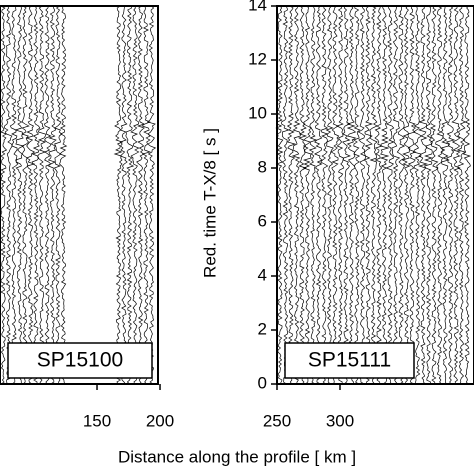 Image resolution: width=474 pixels, height=474 pixels. What do you see at coordinates (262, 274) in the screenshot?
I see `y-tick-label: 4` at bounding box center [262, 274].